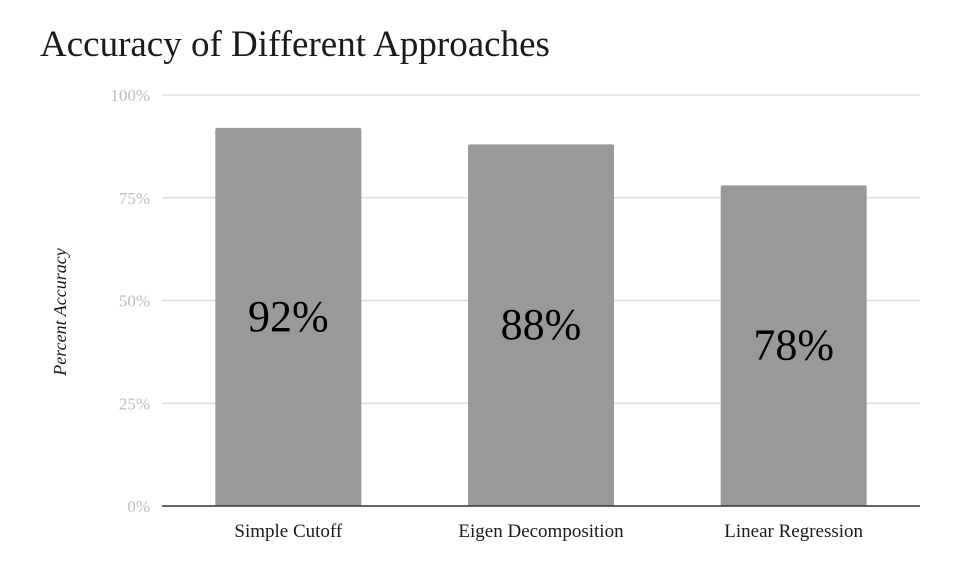 Image resolution: width=971 pixels, height=564 pixels. What do you see at coordinates (295, 44) in the screenshot?
I see `chart-title: Accuracy of Different Approaches` at bounding box center [295, 44].